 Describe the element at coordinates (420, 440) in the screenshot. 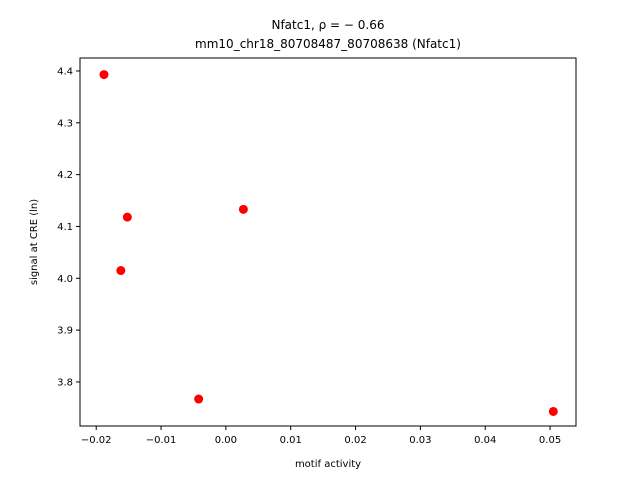

I see `x-tick-label: 0.03` at that location.